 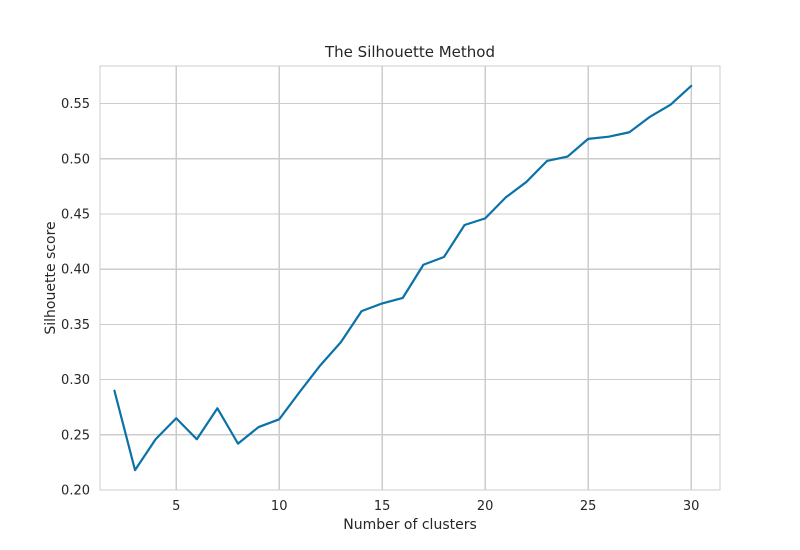 I want to click on y-tick-label-0.50: 0.50, so click(x=75, y=159).